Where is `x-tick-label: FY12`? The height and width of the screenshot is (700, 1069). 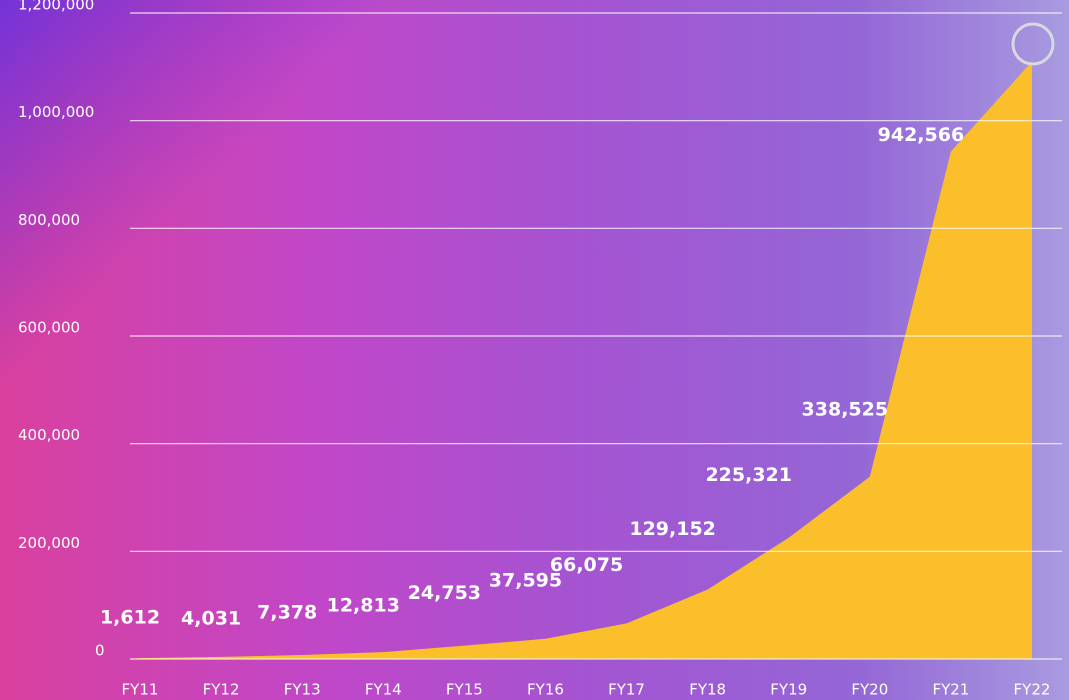
x-tick-label: FY12 is located at coordinates (221, 690).